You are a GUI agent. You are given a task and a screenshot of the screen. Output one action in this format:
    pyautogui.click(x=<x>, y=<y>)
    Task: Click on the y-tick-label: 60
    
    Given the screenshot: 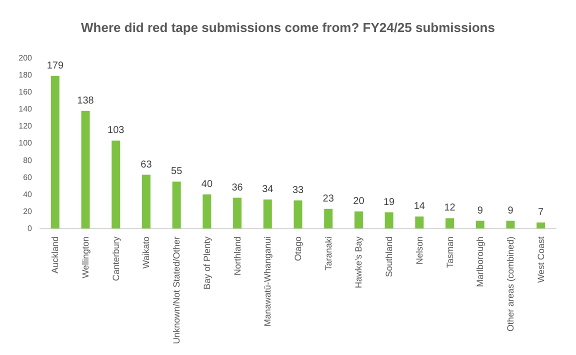 What is the action you would take?
    pyautogui.click(x=28, y=177)
    